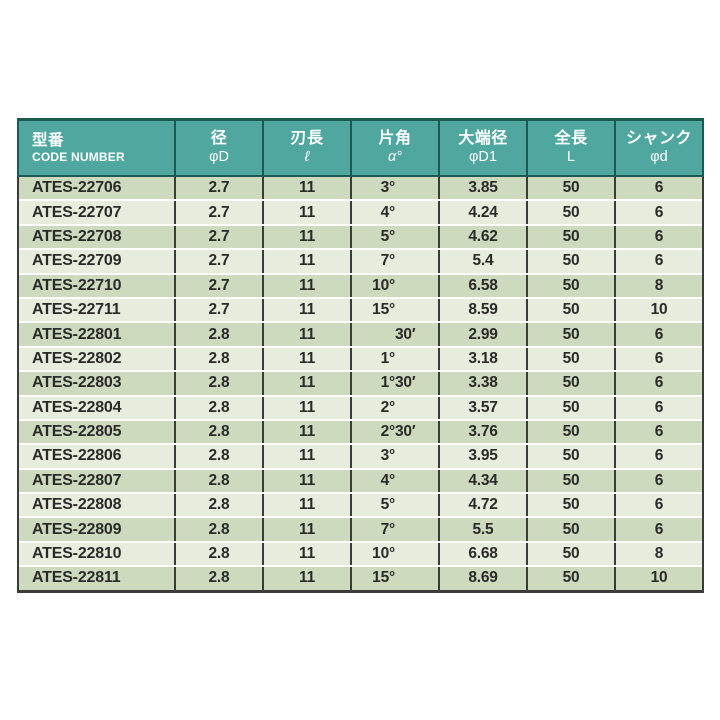  I want to click on cell-half-angle: 30′, so click(394, 334).